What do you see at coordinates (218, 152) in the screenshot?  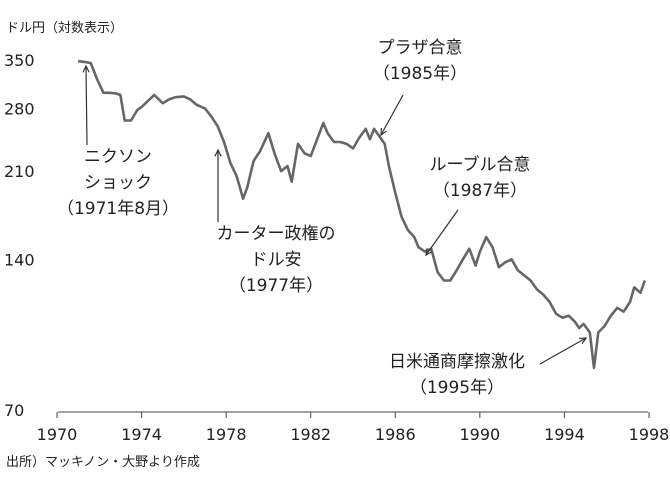 I see `annotation-carter-arrowhead` at bounding box center [218, 152].